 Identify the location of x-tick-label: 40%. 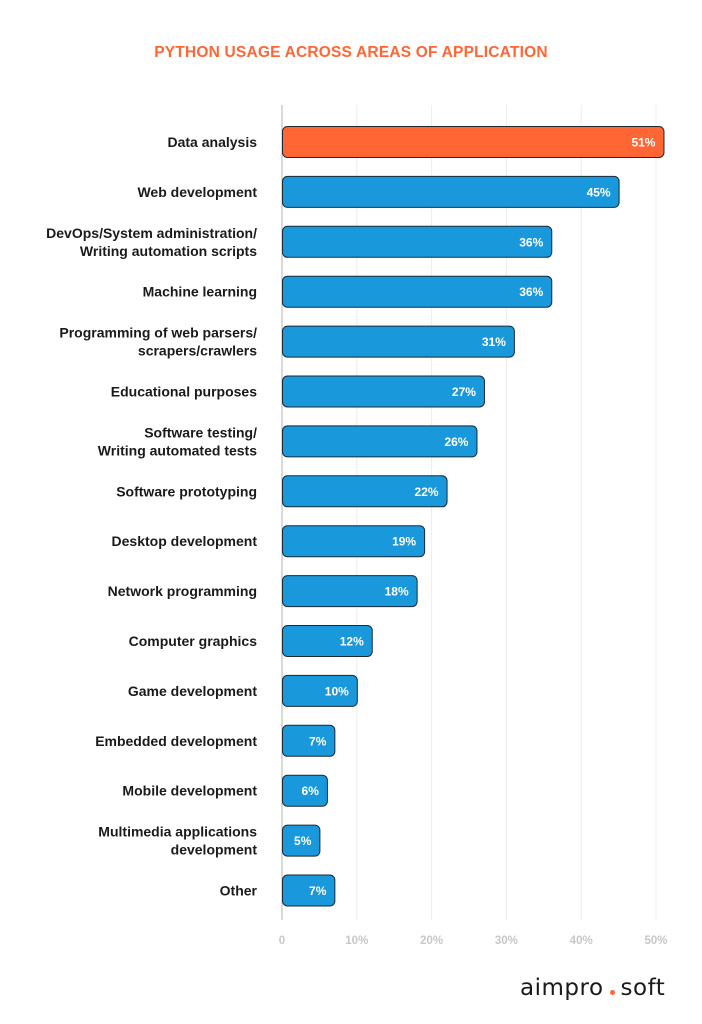
(581, 941).